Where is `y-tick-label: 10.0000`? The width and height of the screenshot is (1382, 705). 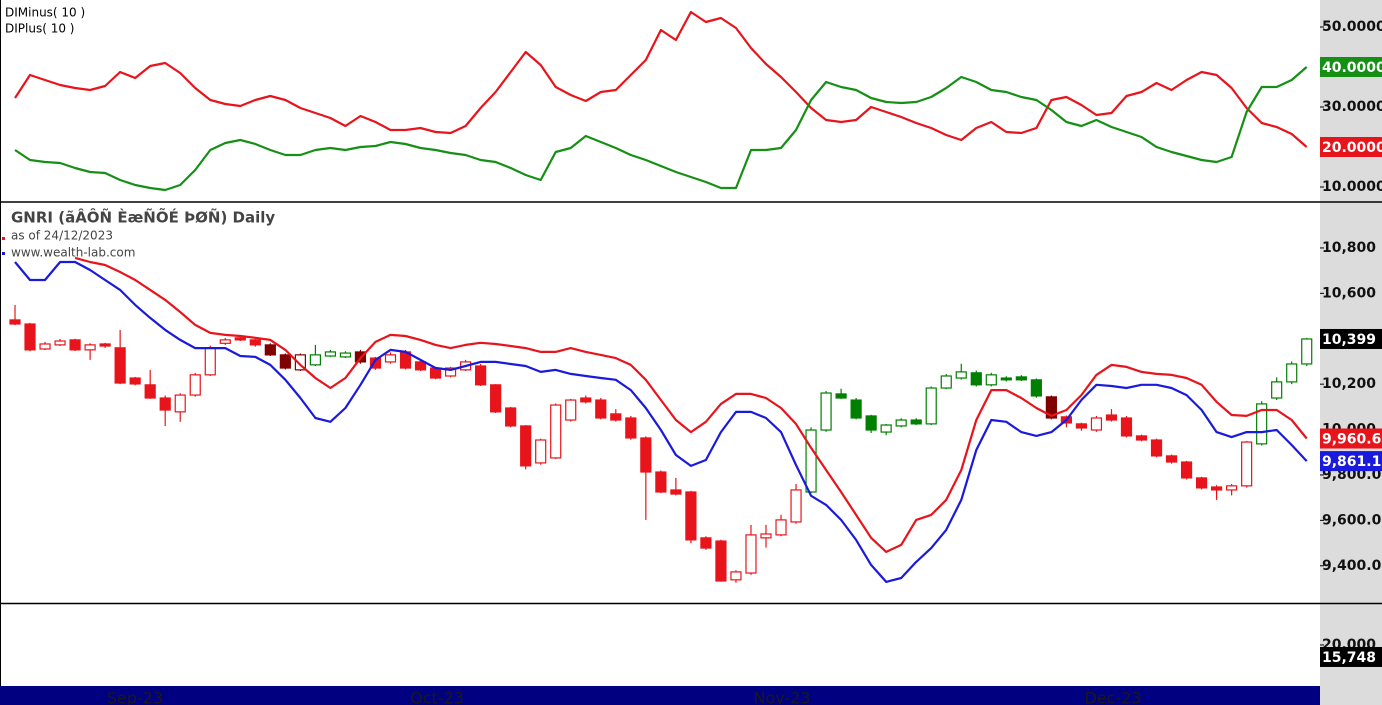 y-tick-label: 10.0000 is located at coordinates (1352, 187).